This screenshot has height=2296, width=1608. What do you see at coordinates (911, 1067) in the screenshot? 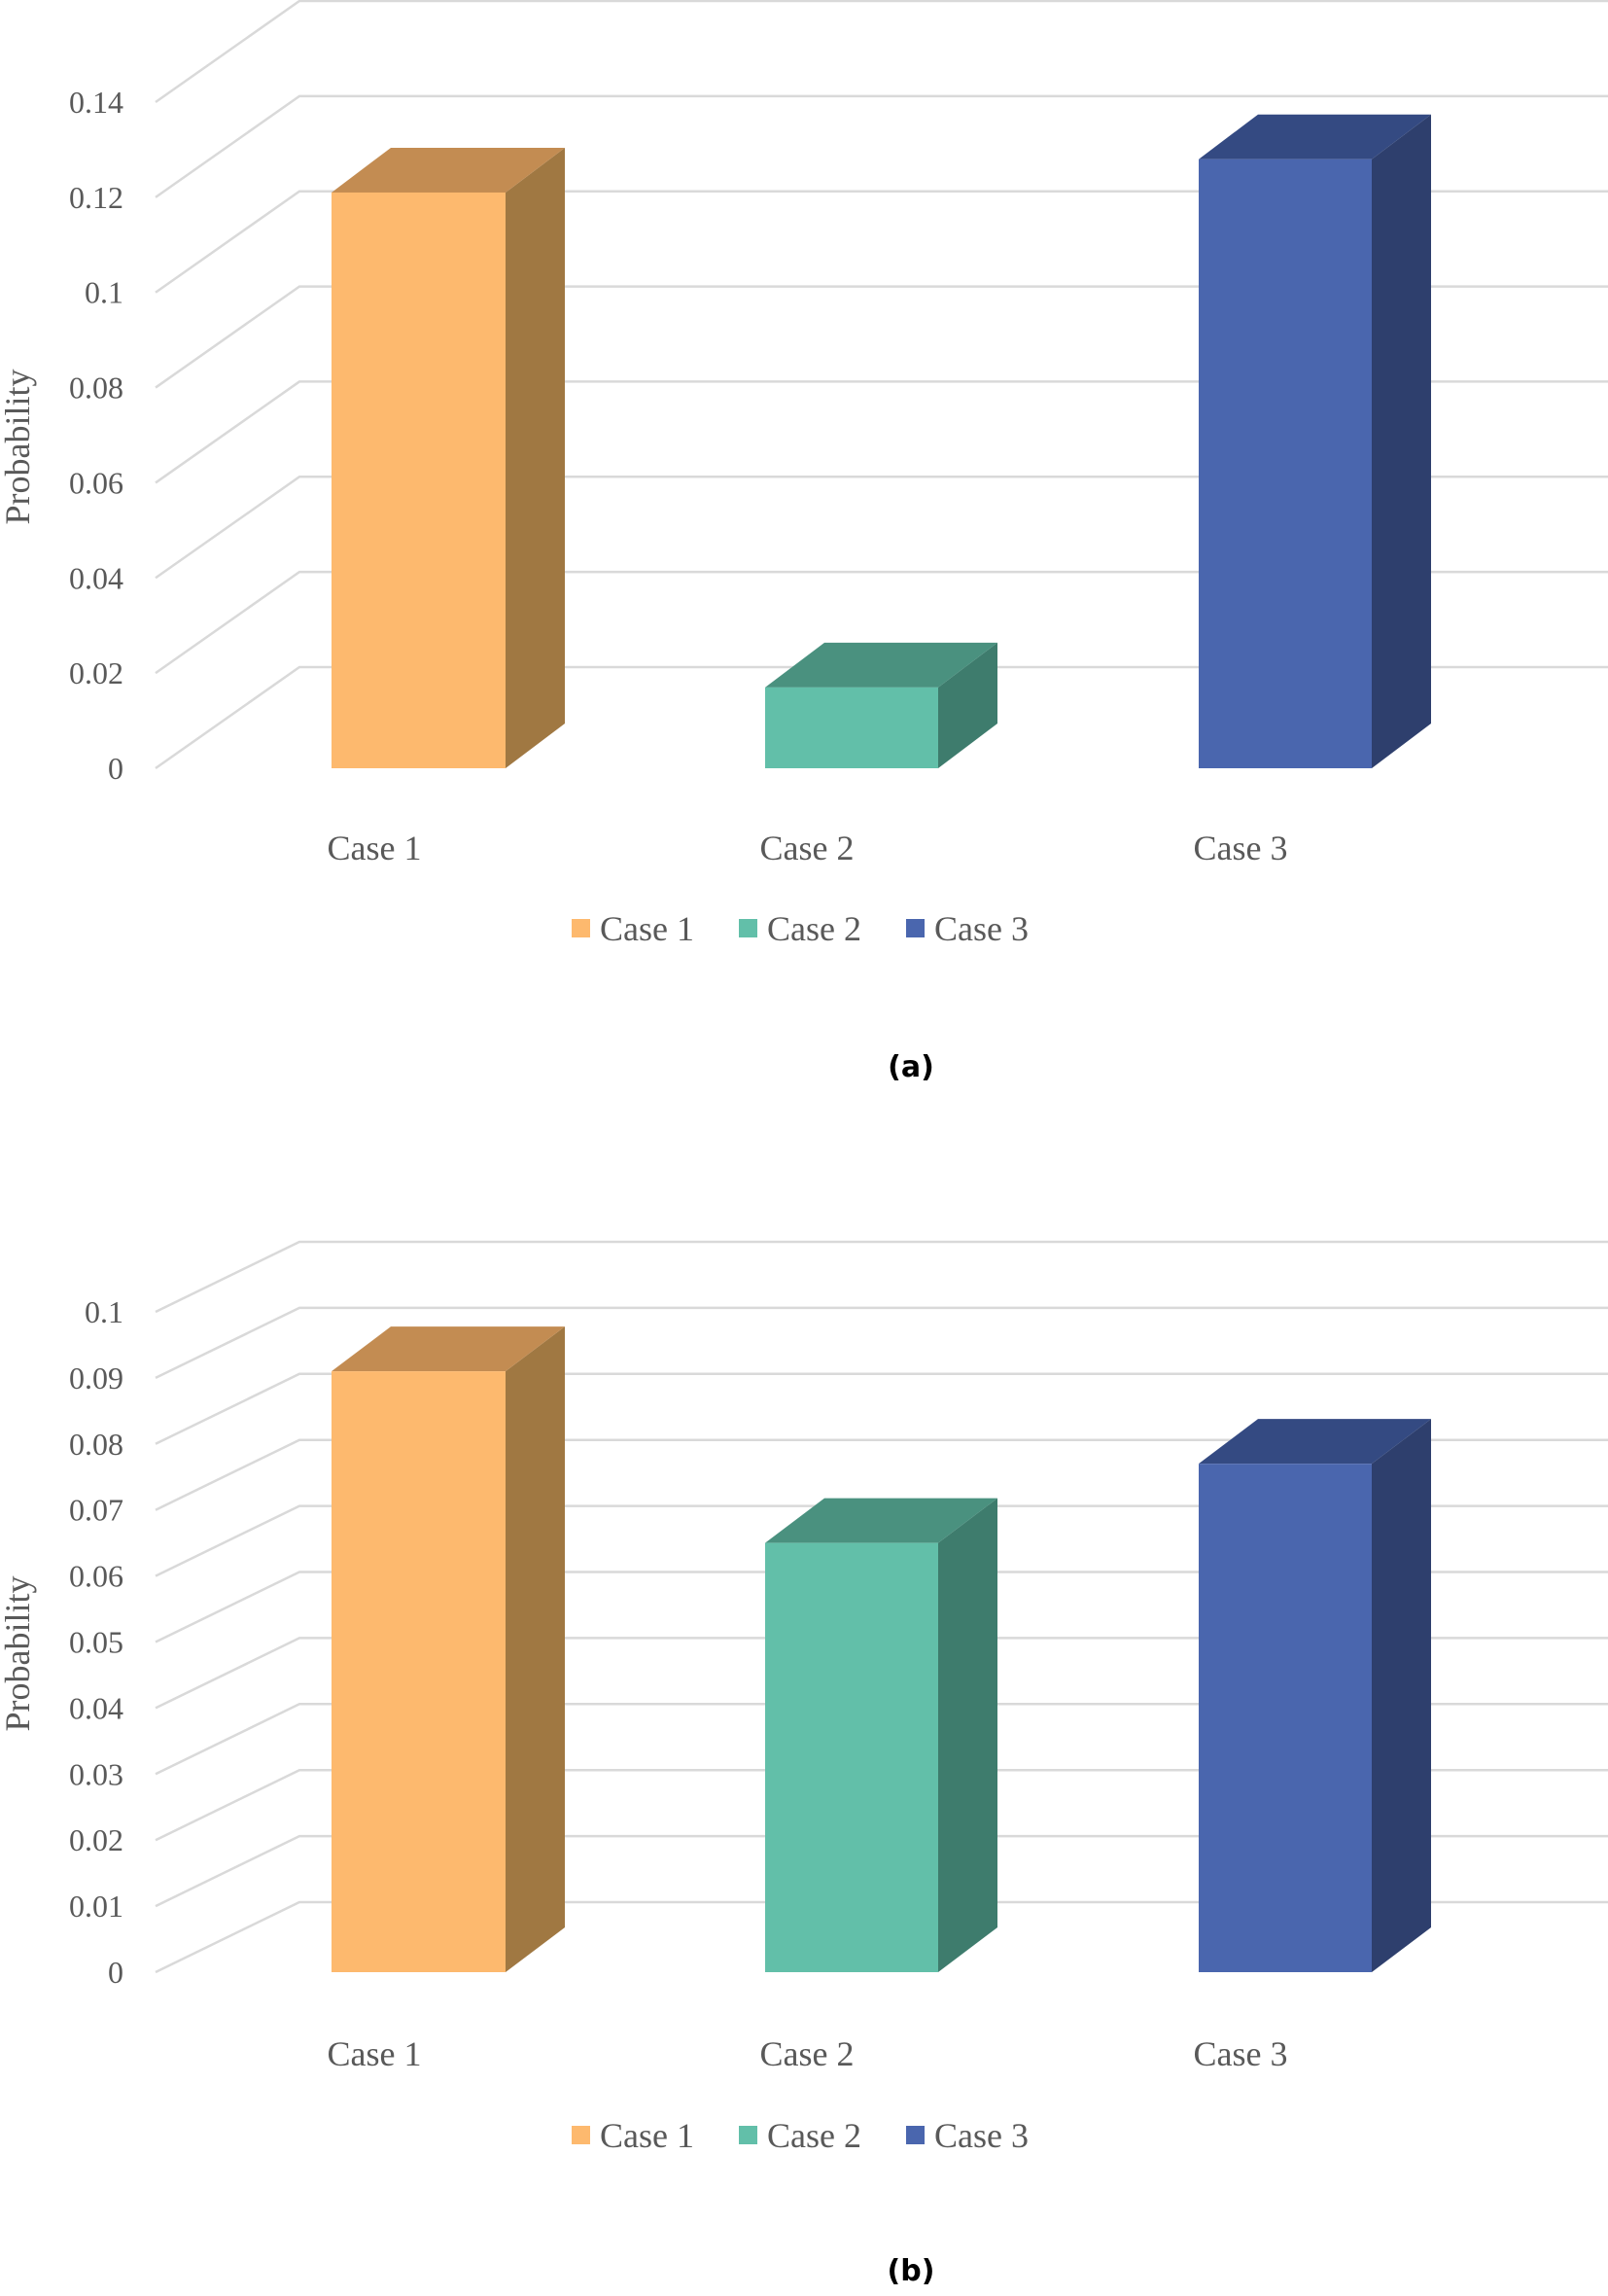
I see `panel-label: (a)` at bounding box center [911, 1067].